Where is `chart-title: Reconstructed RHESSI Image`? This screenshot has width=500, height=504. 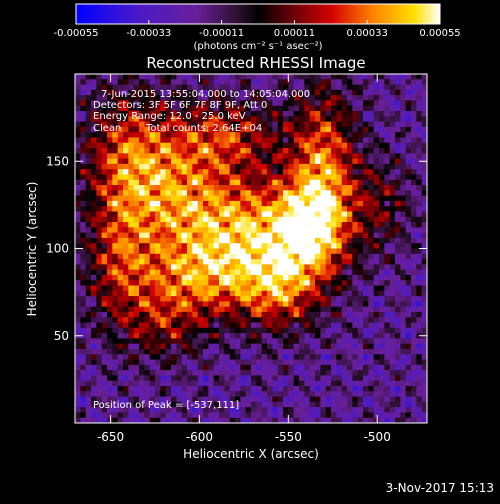 chart-title: Reconstructed RHESSI Image is located at coordinates (255, 63).